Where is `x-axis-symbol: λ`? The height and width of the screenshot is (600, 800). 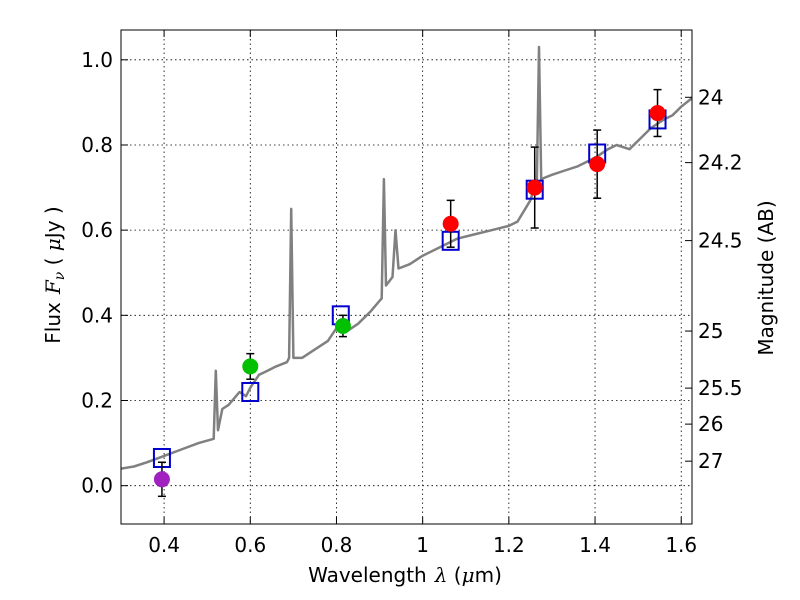 x-axis-symbol: λ is located at coordinates (441, 575).